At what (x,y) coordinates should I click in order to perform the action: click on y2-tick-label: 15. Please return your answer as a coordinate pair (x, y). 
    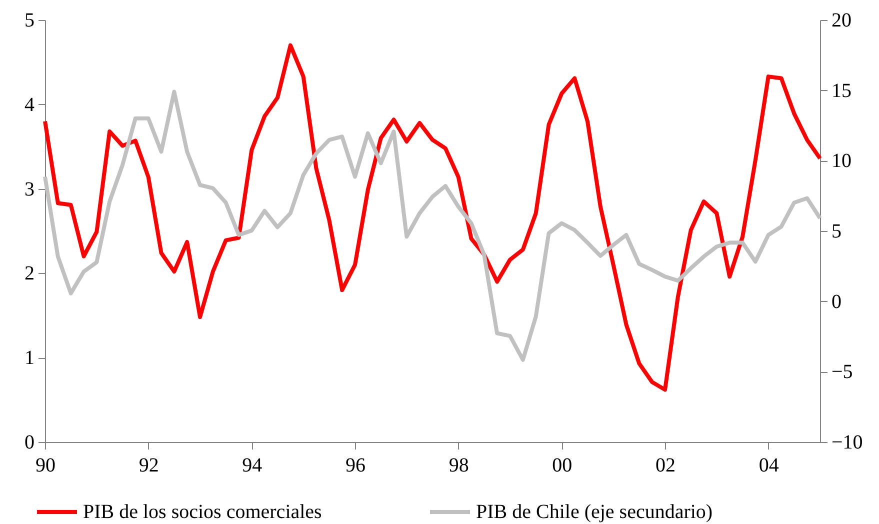
    Looking at the image, I should click on (842, 91).